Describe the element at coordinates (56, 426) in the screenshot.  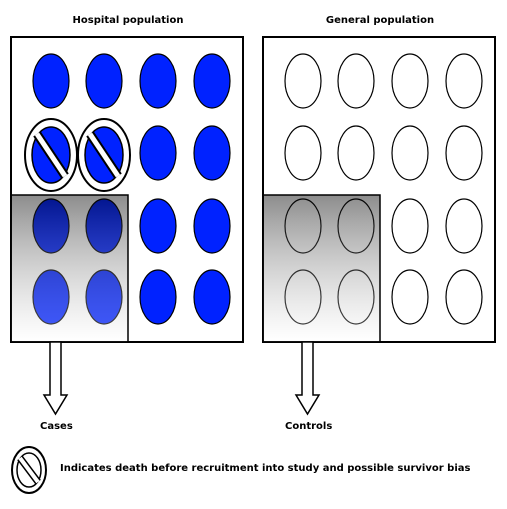
I see `cases-label: Cases` at that location.